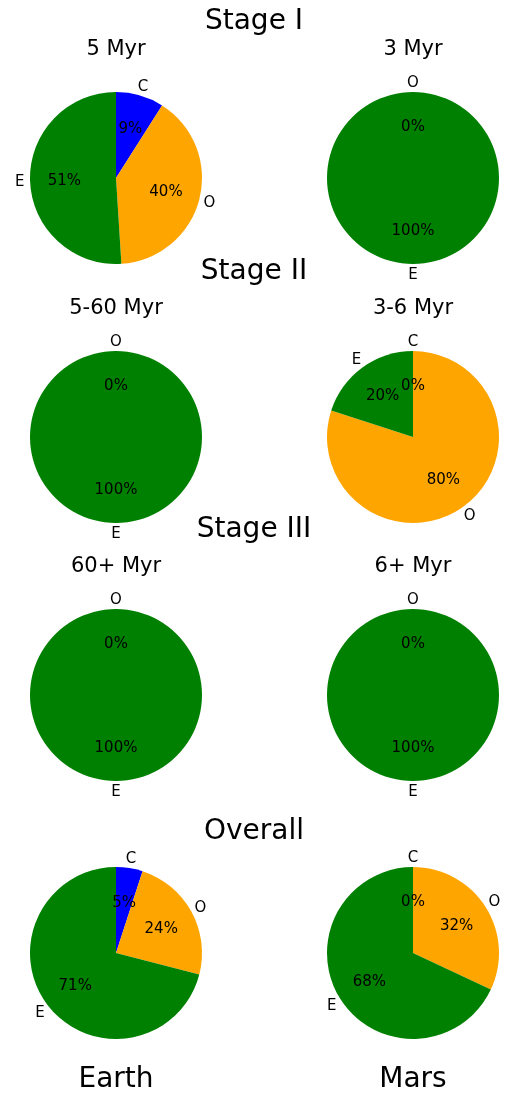 The image size is (508, 1093). What do you see at coordinates (116, 1077) in the screenshot?
I see `text: Earth` at bounding box center [116, 1077].